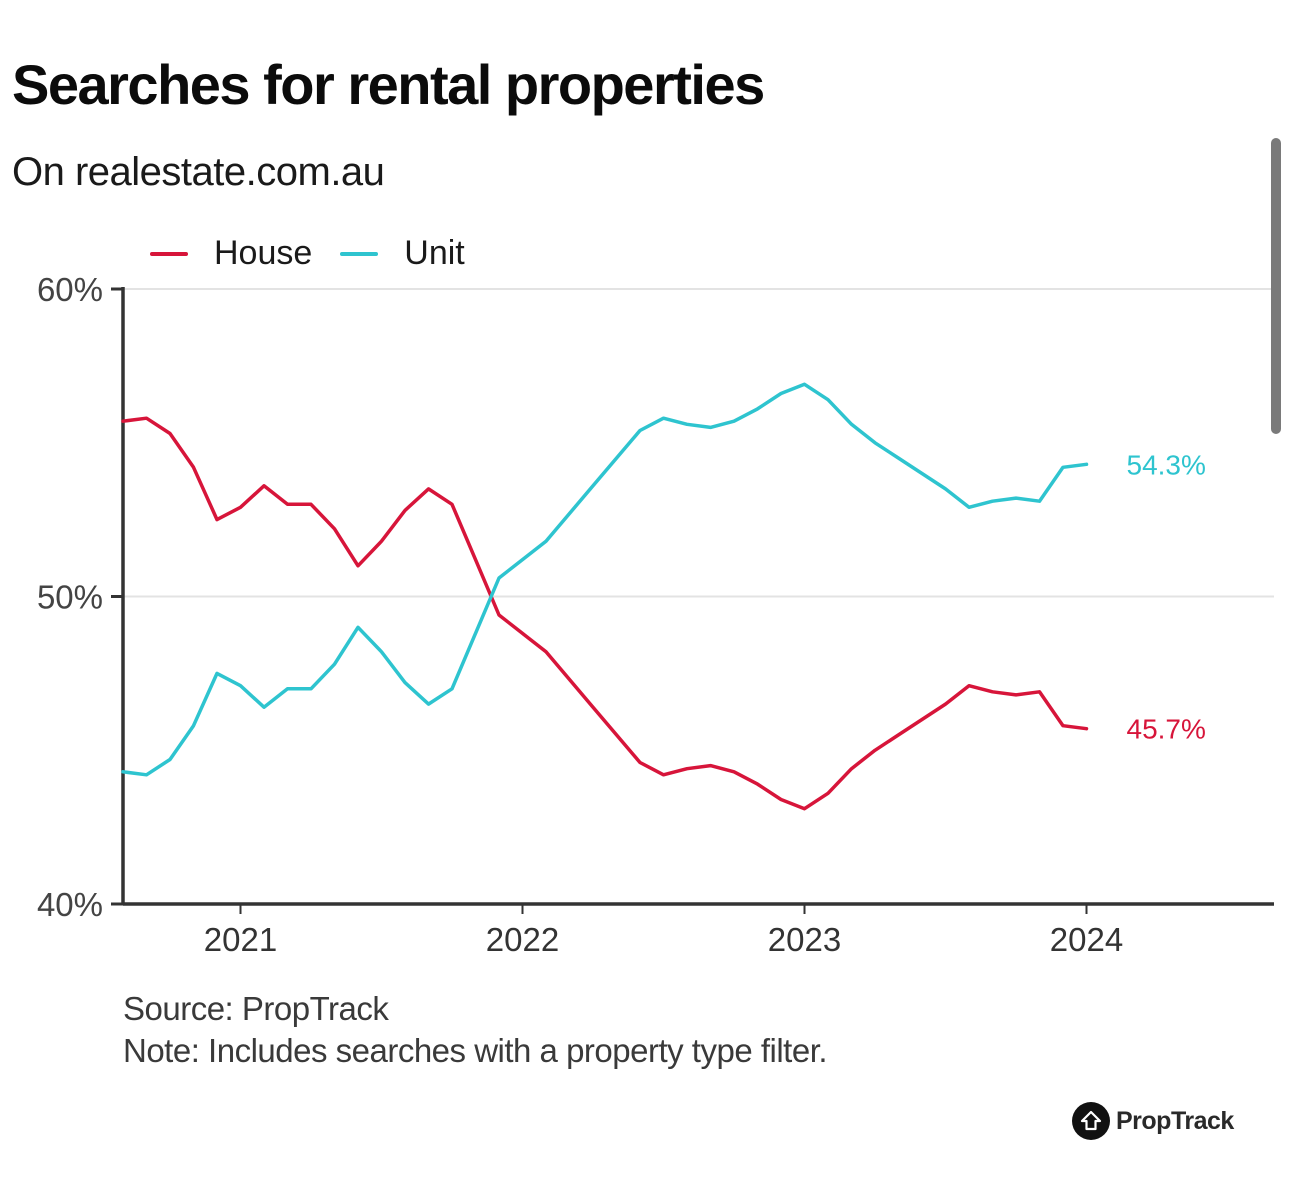 This screenshot has height=1203, width=1290. What do you see at coordinates (321, 253) in the screenshot?
I see `legend: House Unit` at bounding box center [321, 253].